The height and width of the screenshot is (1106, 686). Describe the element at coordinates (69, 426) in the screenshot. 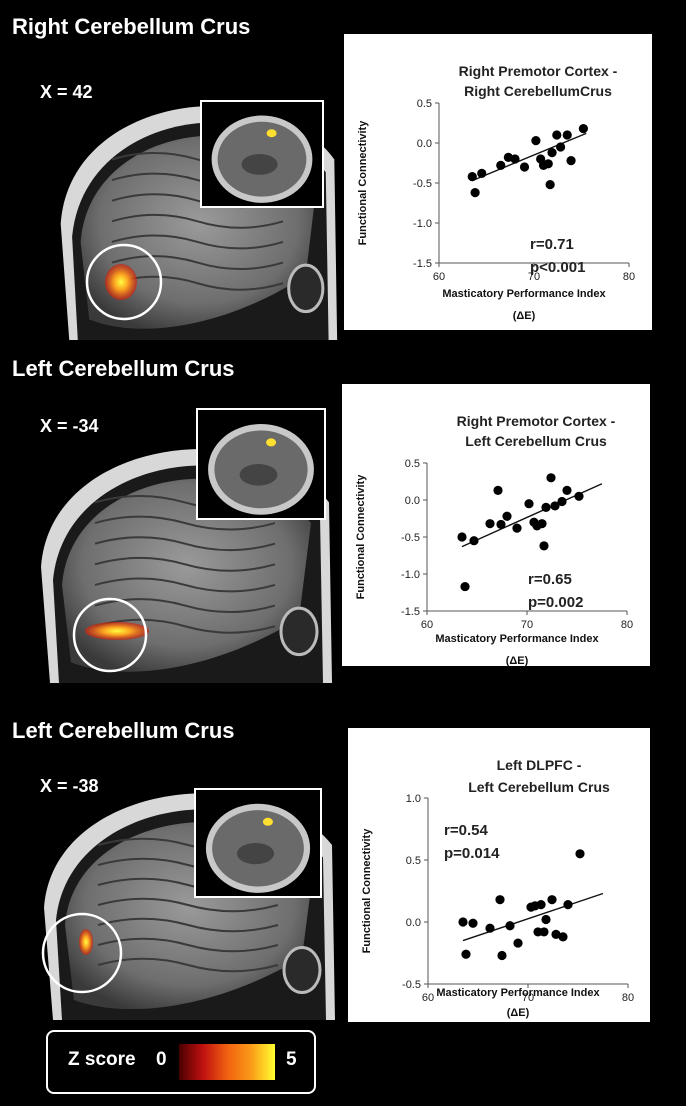

I see `x-coordinate-label: X = -34` at that location.